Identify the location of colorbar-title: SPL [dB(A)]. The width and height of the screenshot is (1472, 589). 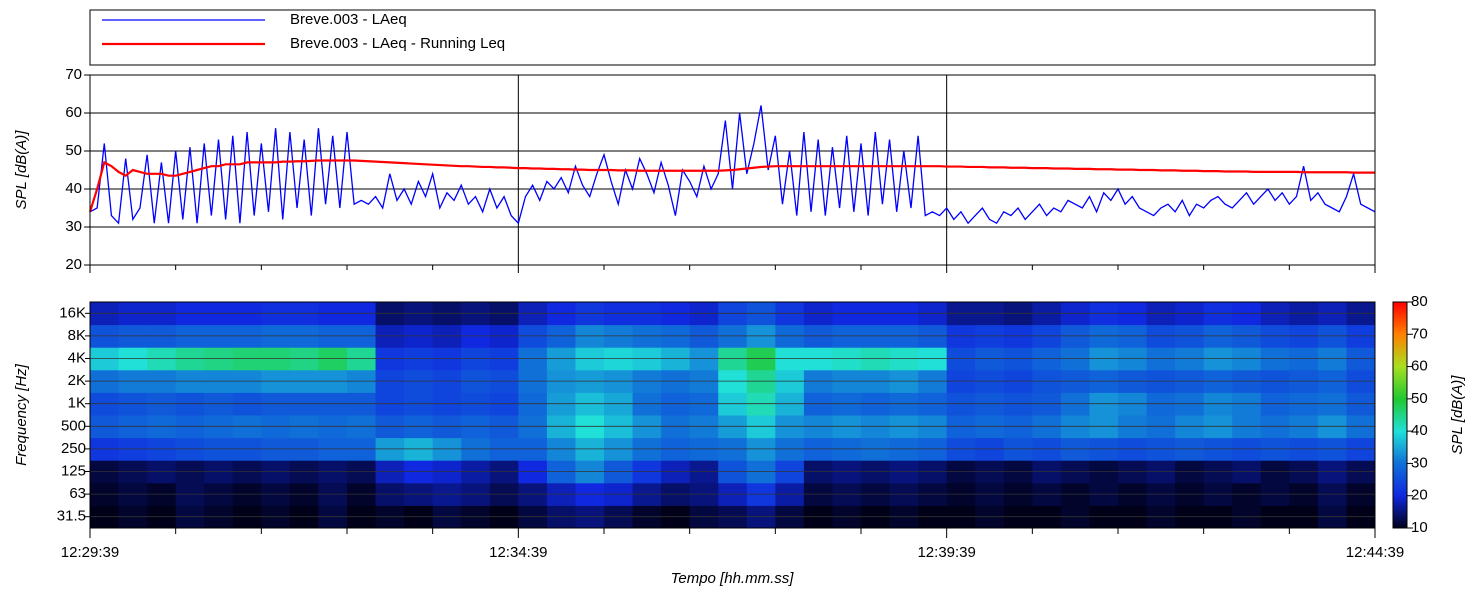
(1457, 415).